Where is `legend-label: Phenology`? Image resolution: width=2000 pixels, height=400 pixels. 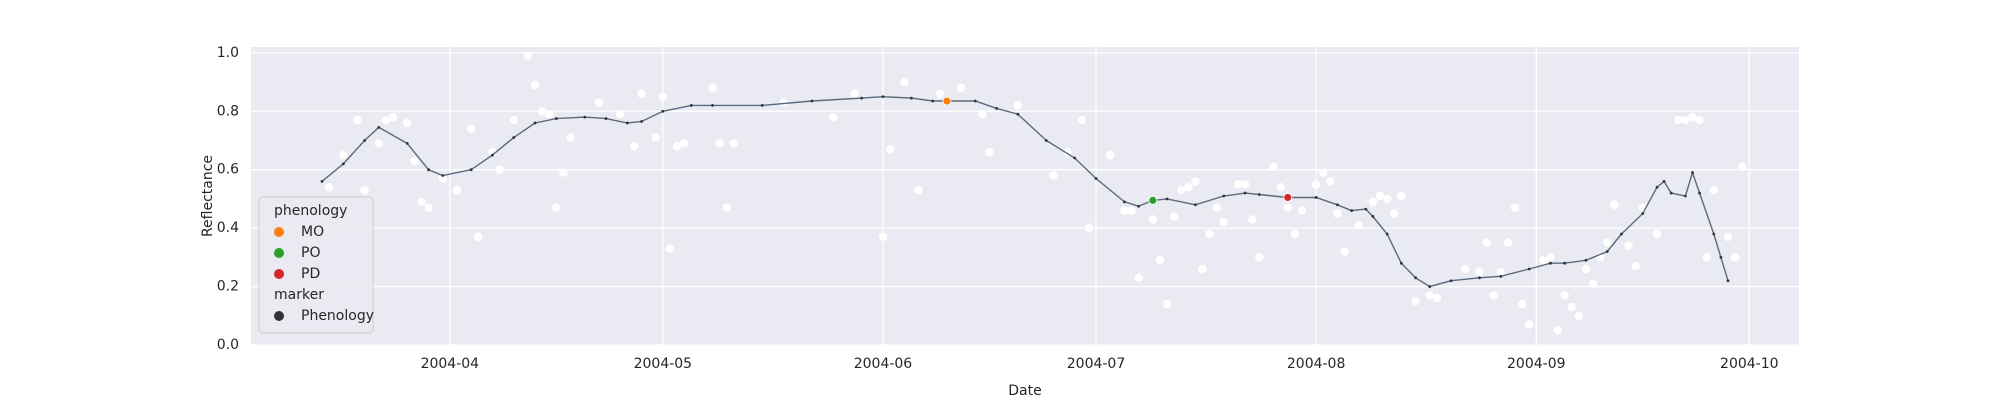 legend-label: Phenology is located at coordinates (337, 316).